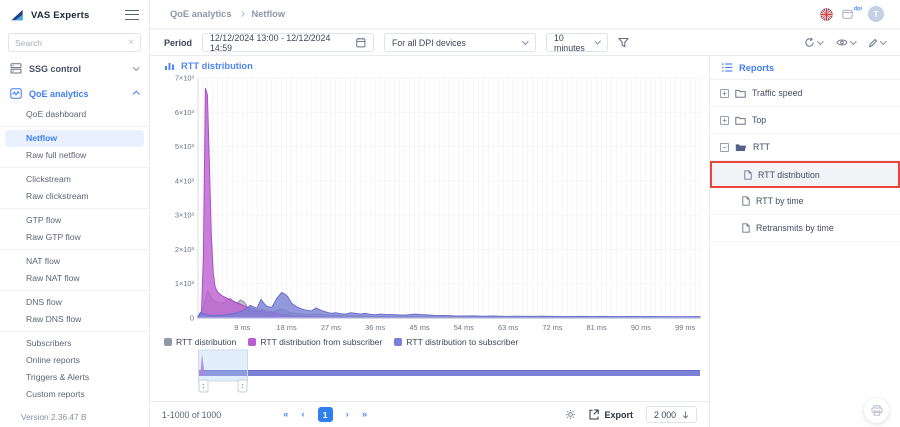  What do you see at coordinates (780, 201) in the screenshot?
I see `report-item-label: RTT by time` at bounding box center [780, 201].